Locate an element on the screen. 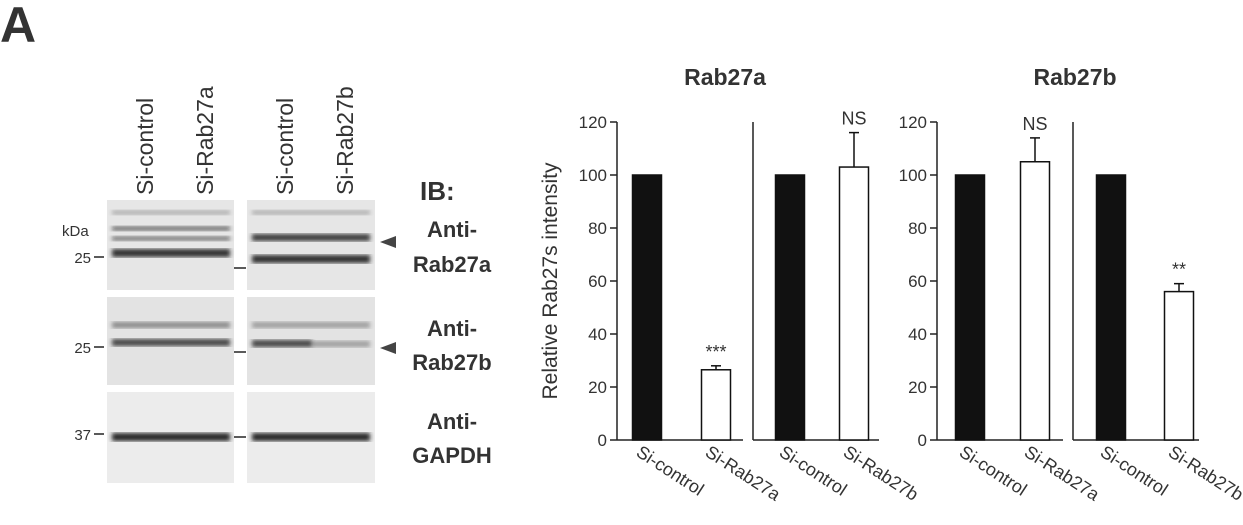  y-axis-label: Relative Rab27s intensity is located at coordinates (550, 280).